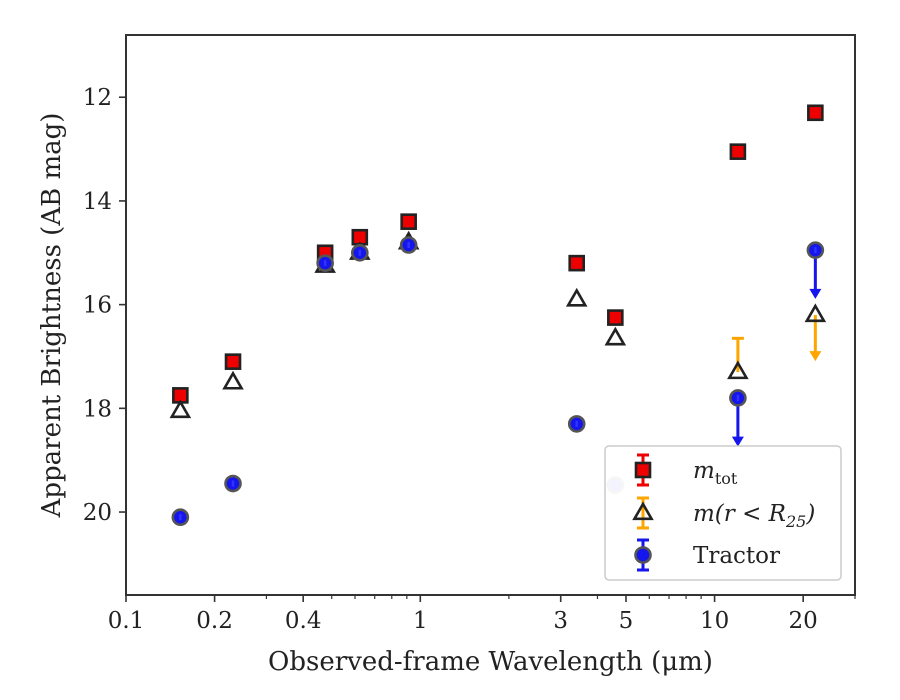  What do you see at coordinates (737, 354) in the screenshot?
I see `m-r25-error-bar` at bounding box center [737, 354].